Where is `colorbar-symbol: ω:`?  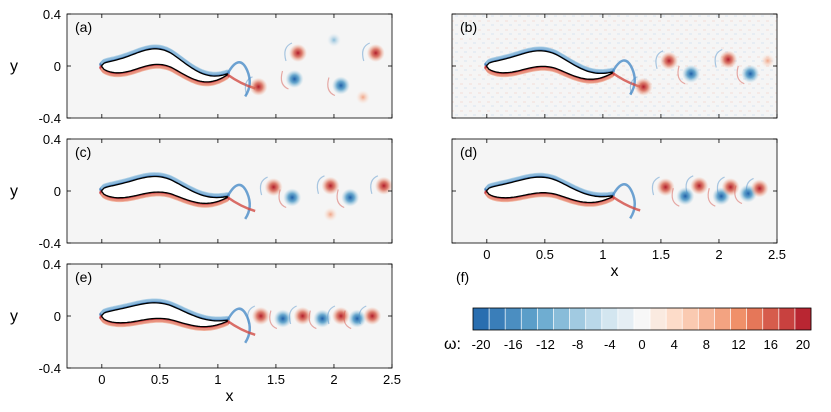 colorbar-symbol: ω: is located at coordinates (452, 344).